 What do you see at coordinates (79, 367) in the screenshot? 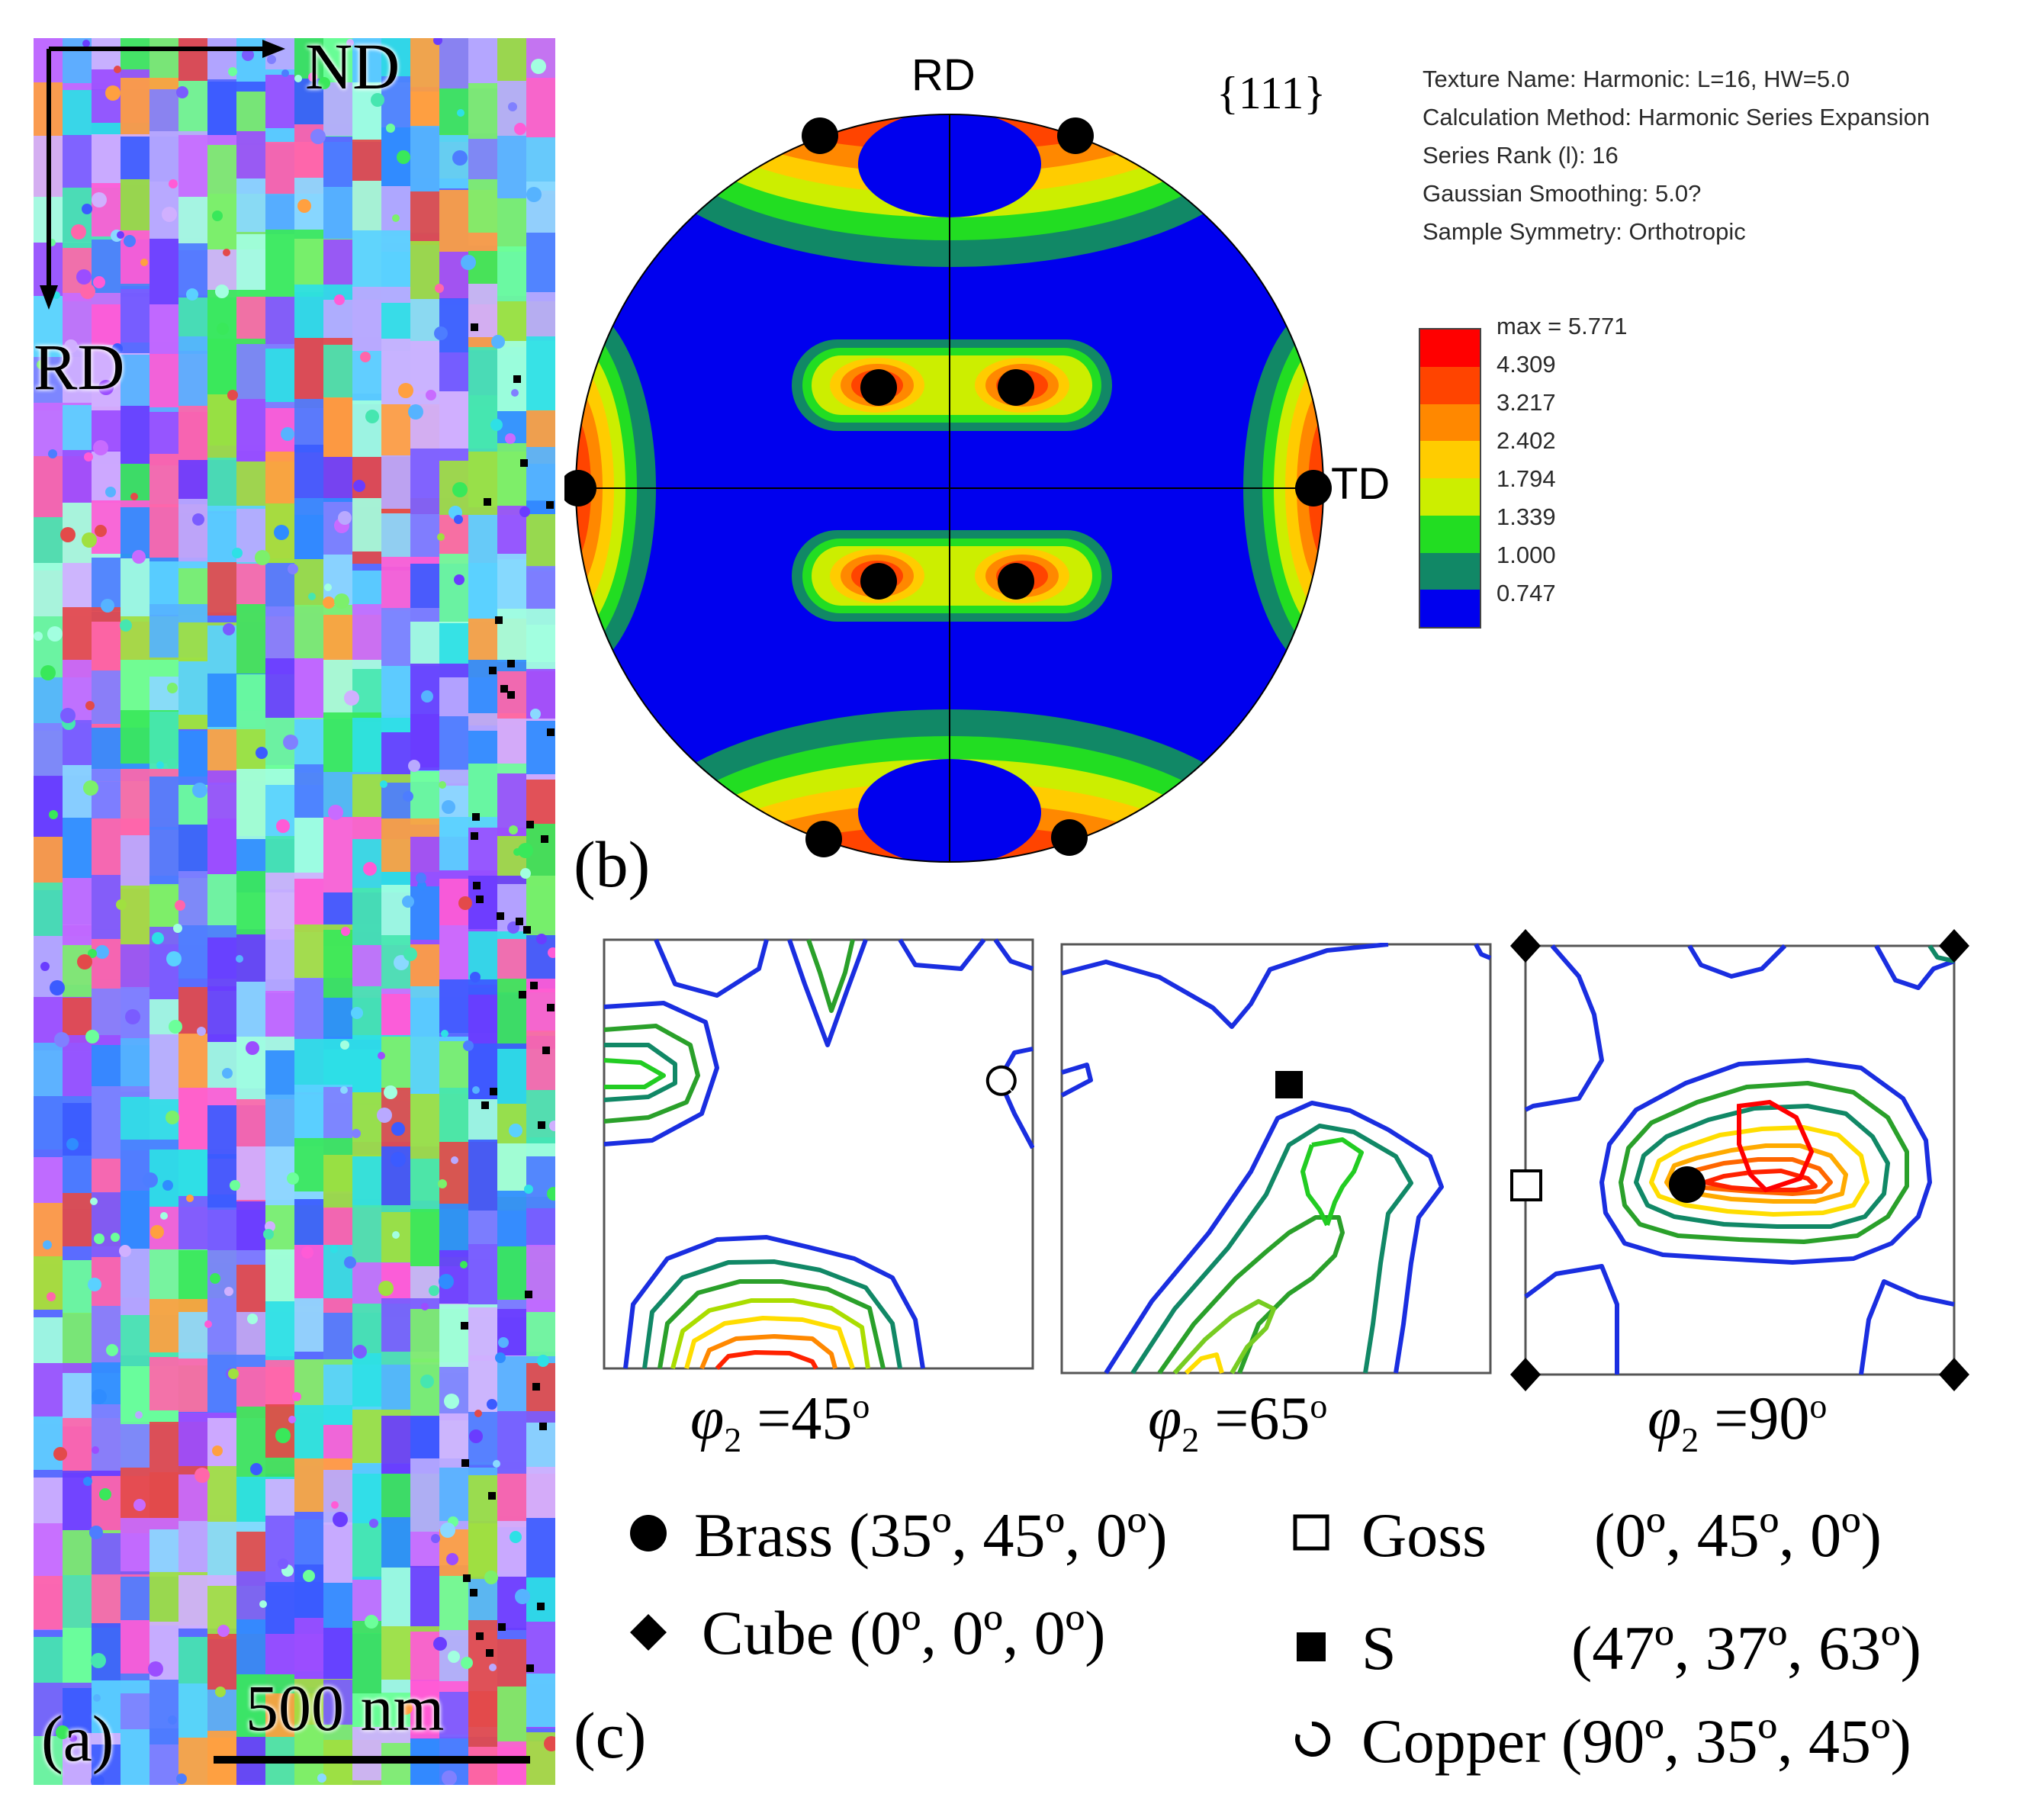
I see `axis-label-rd-a: RD` at bounding box center [79, 367].